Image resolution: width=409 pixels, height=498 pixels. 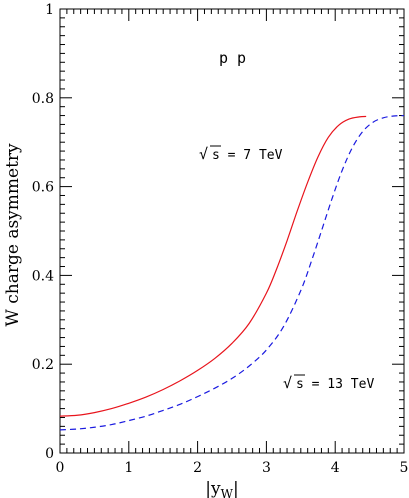 What do you see at coordinates (247, 155) in the screenshot?
I see `energy-7-text: s = 7 TeV` at bounding box center [247, 155].